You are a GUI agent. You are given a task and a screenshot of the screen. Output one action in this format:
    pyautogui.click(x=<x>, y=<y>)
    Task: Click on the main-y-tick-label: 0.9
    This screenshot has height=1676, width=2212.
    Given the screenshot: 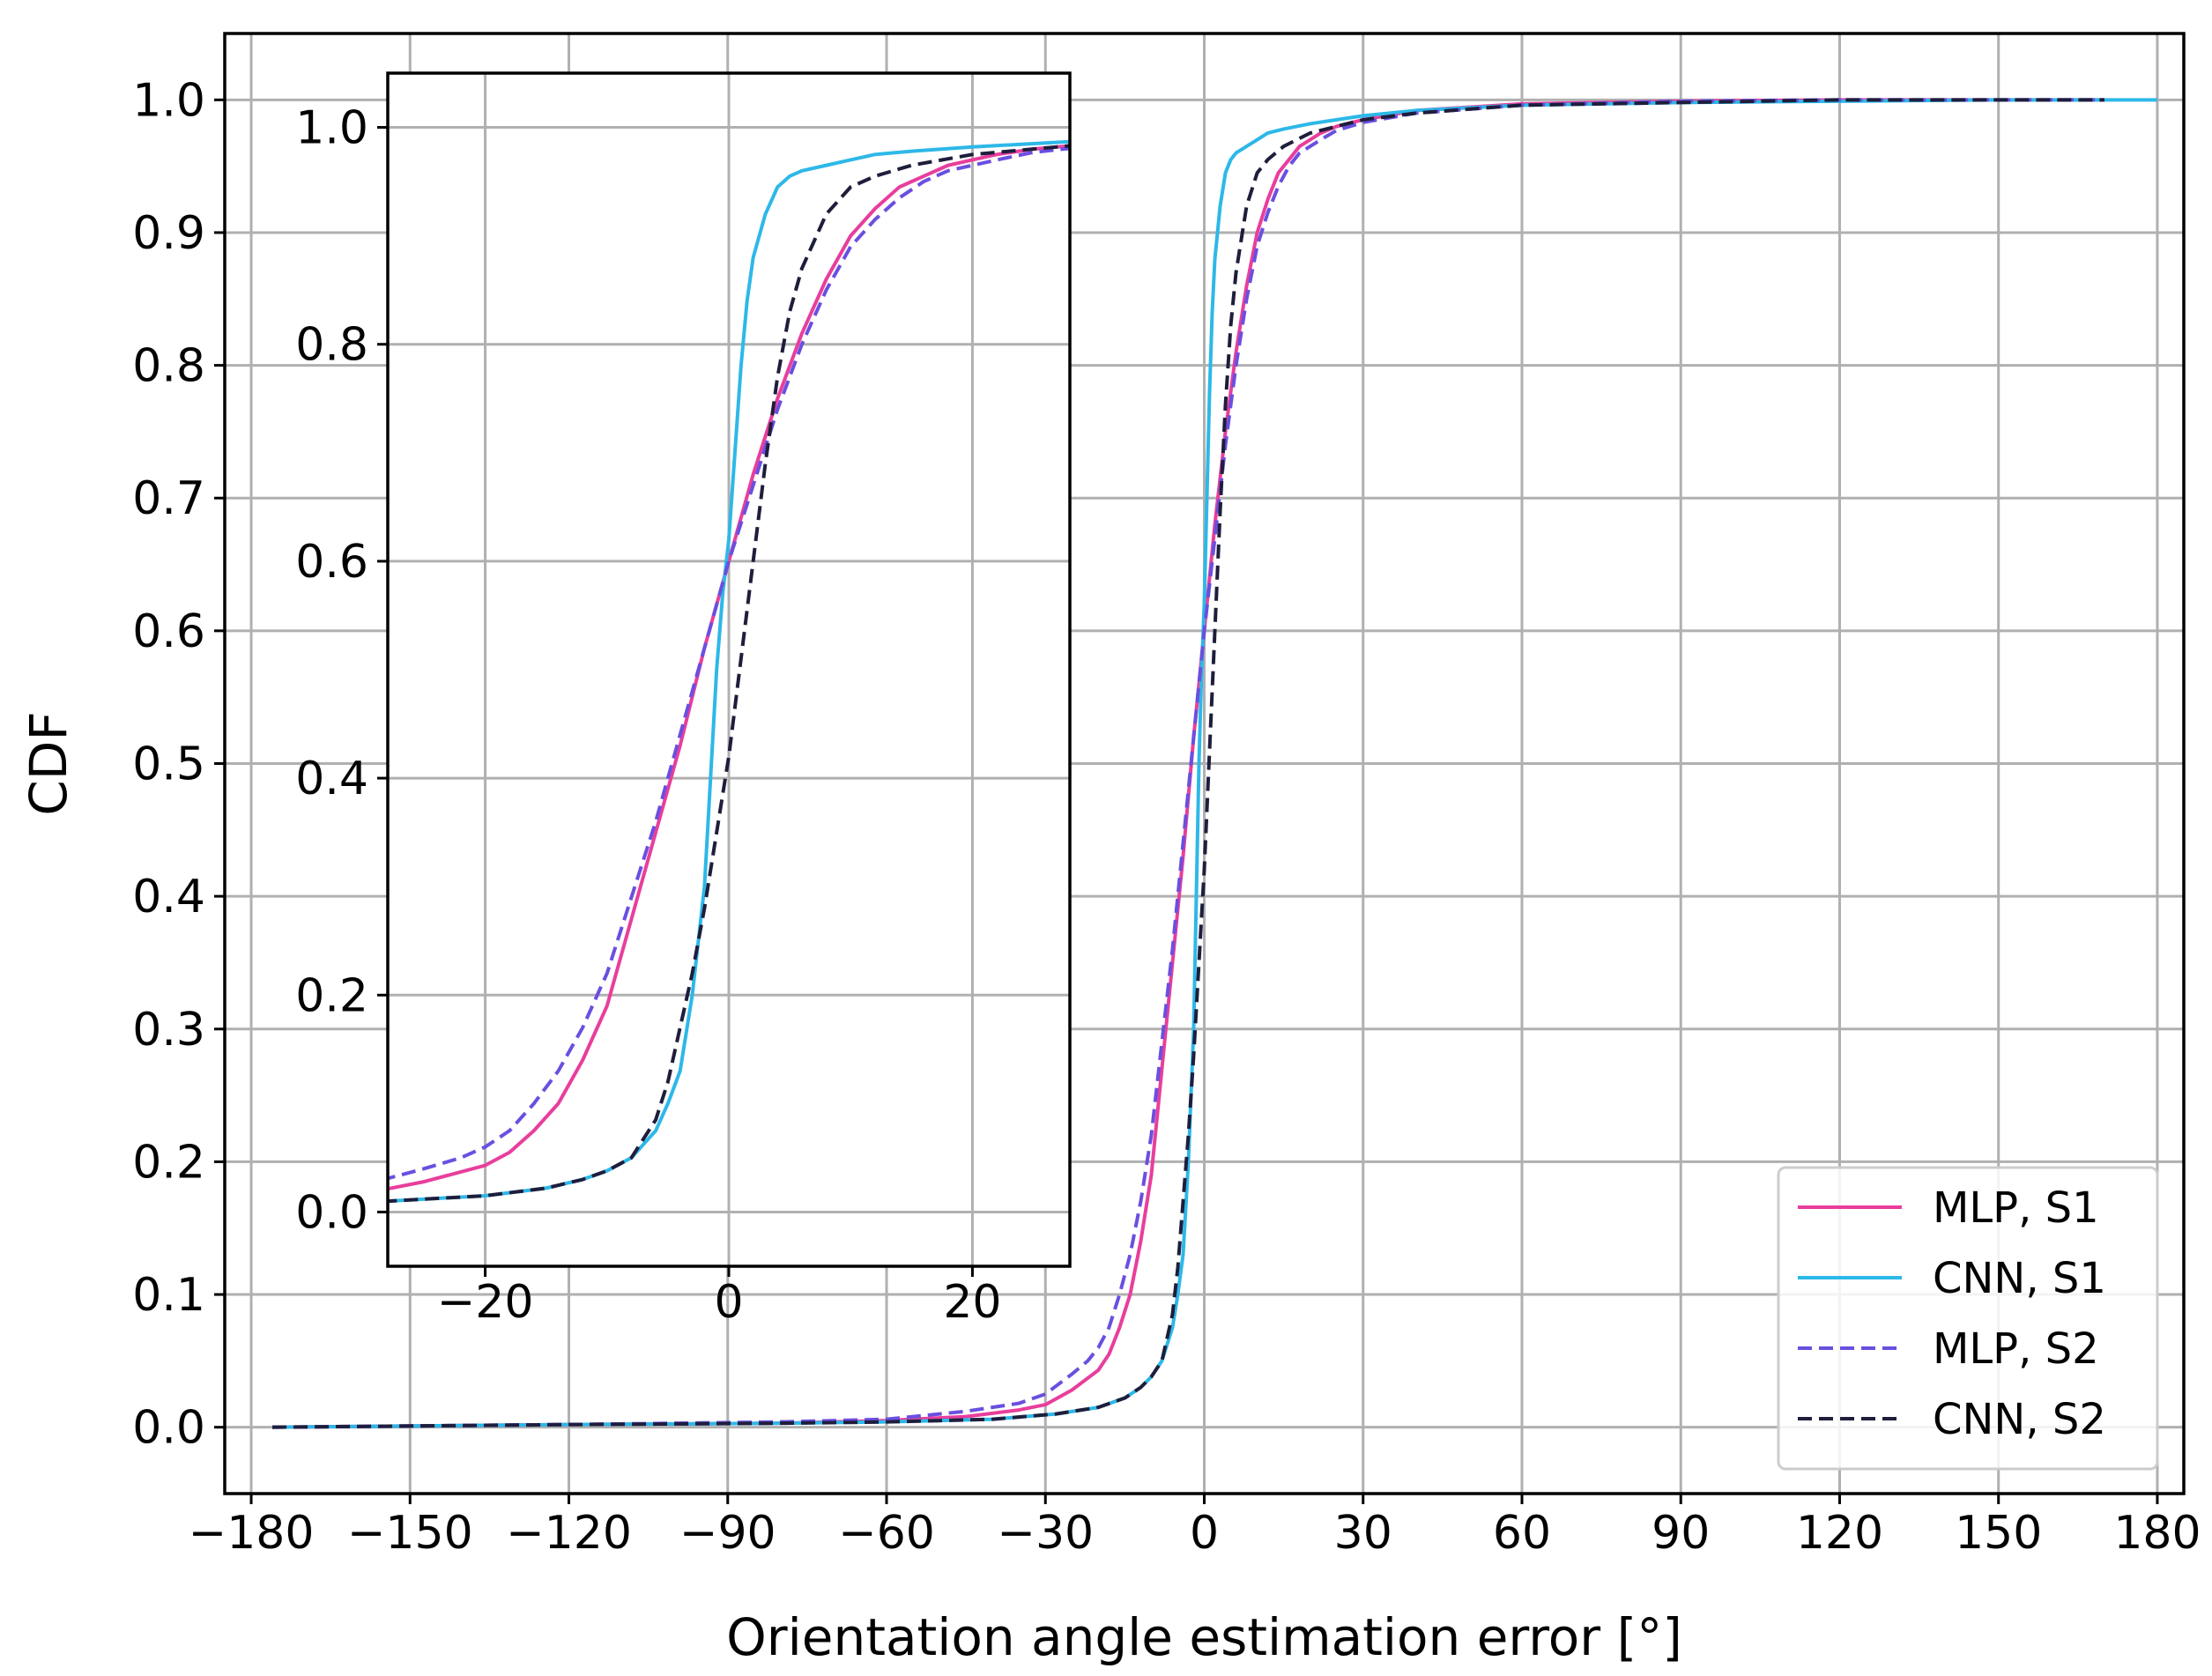 What is the action you would take?
    pyautogui.click(x=168, y=233)
    